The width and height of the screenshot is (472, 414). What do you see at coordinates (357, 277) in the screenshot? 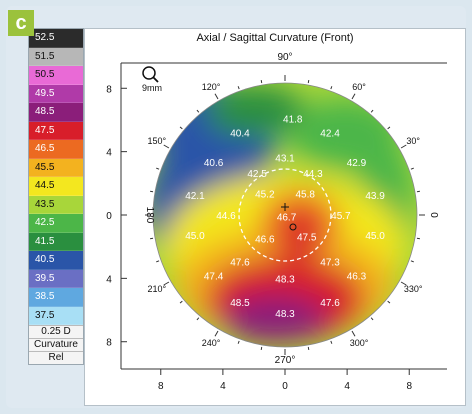
I see `curvature-value: 46.3` at bounding box center [357, 277].